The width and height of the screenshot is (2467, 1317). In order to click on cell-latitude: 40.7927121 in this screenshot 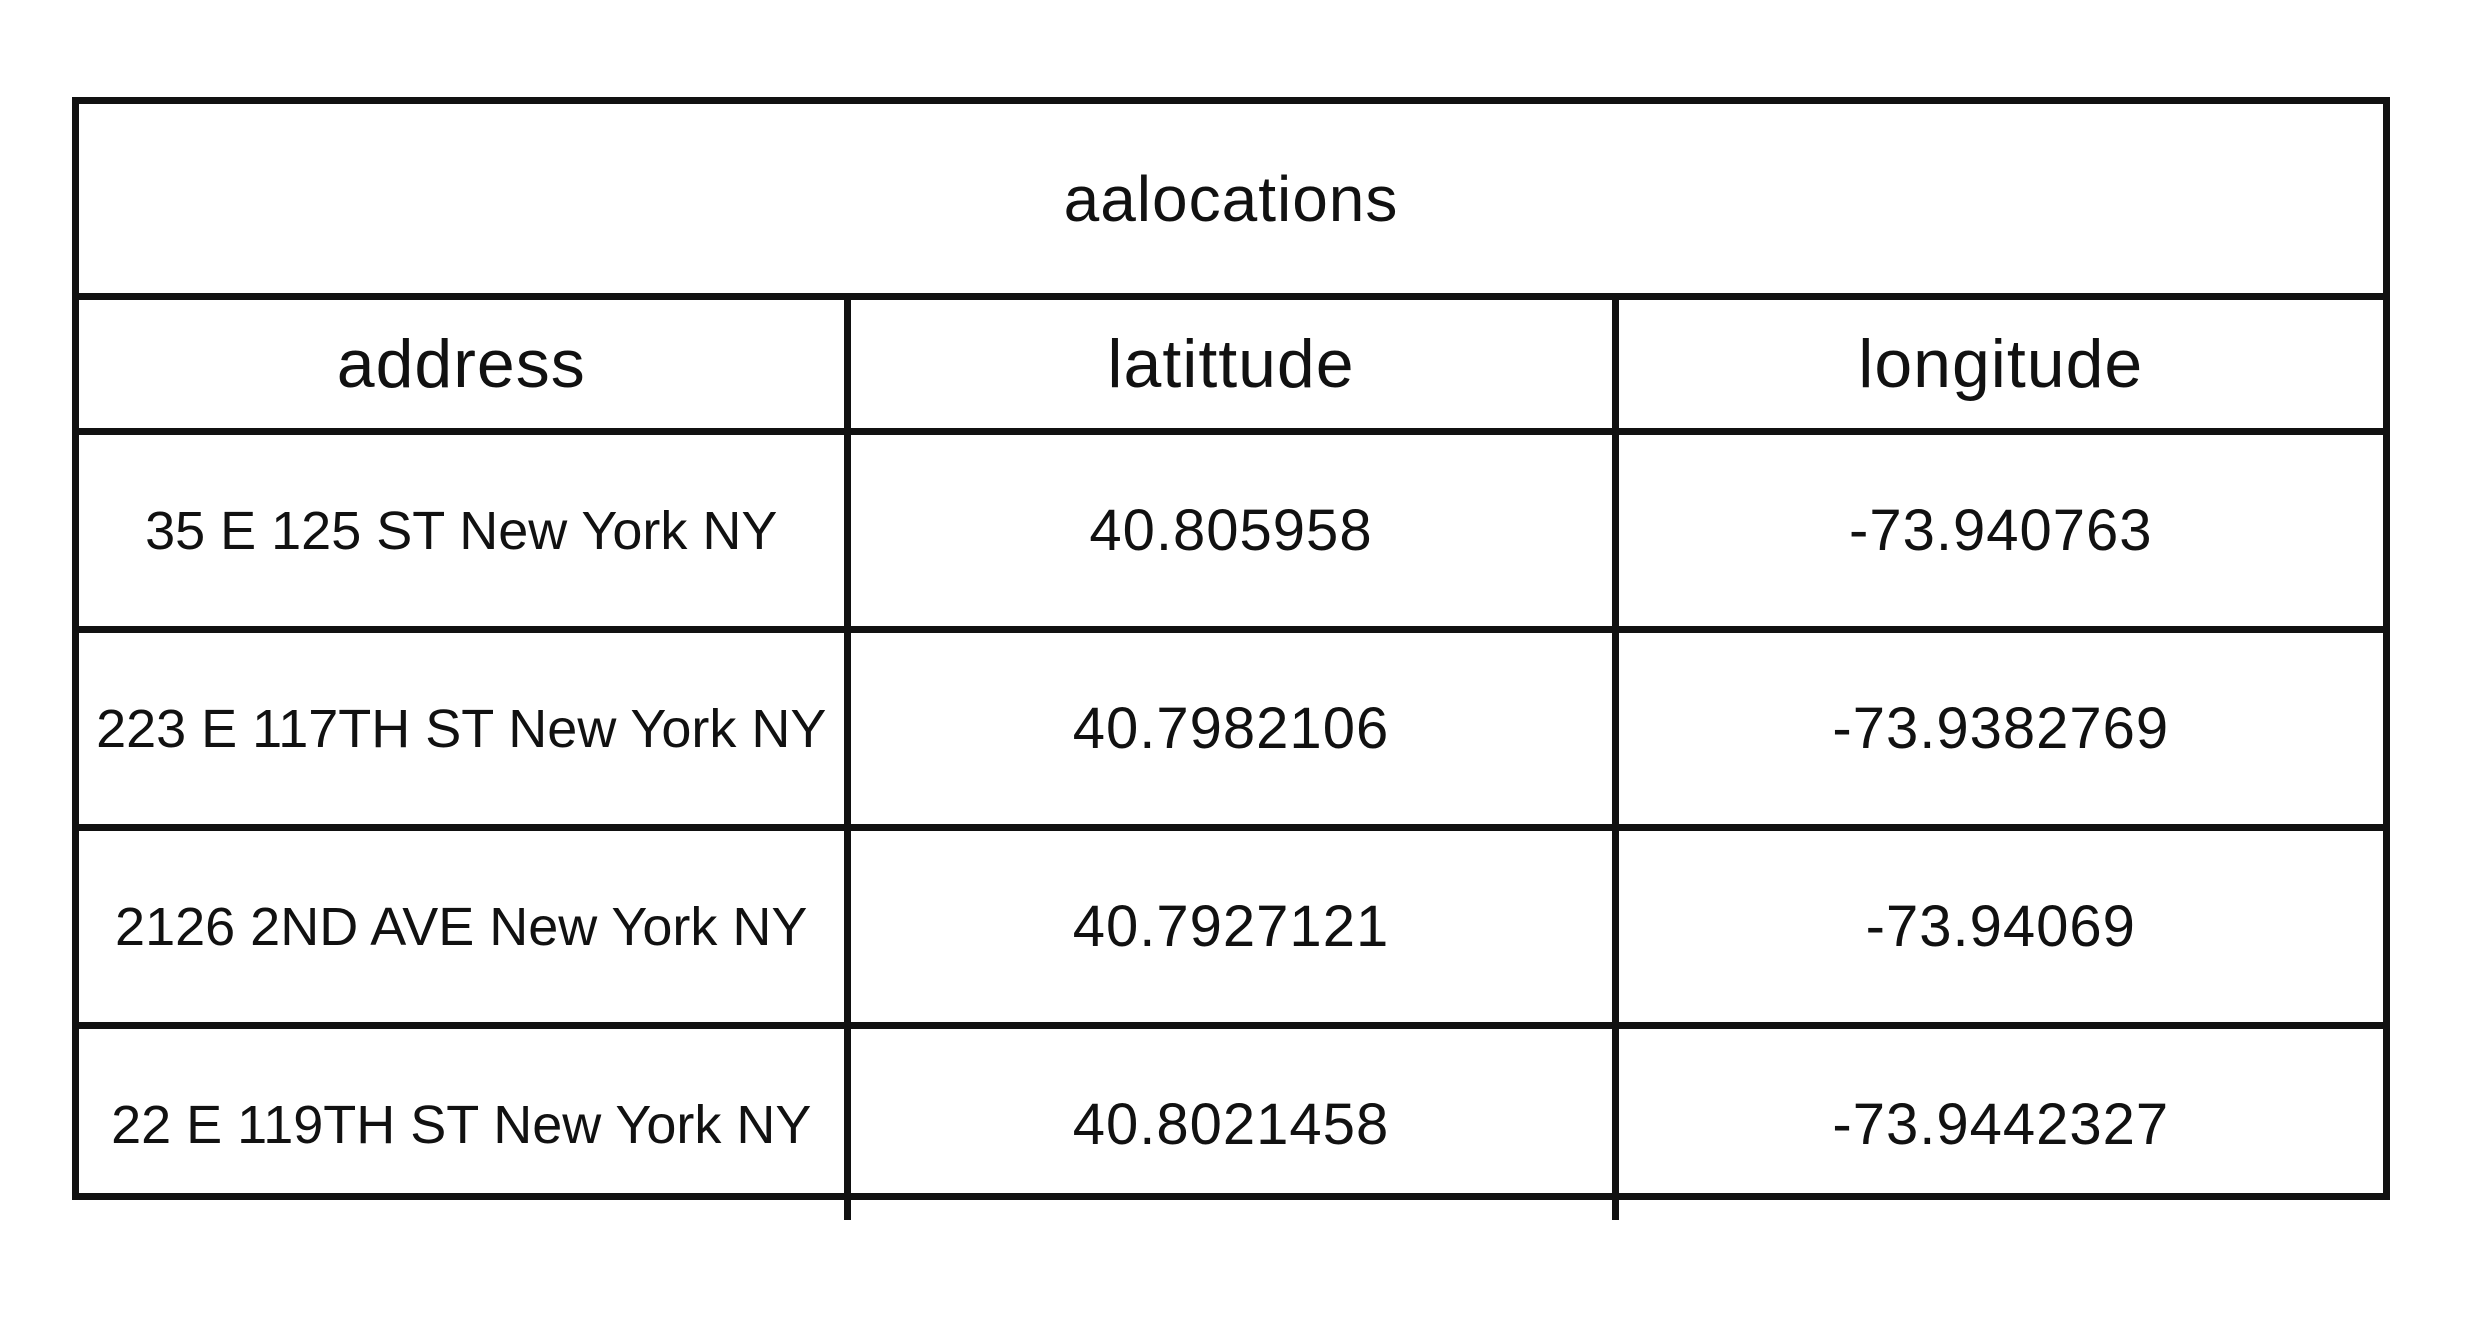, I will do `click(1231, 926)`.